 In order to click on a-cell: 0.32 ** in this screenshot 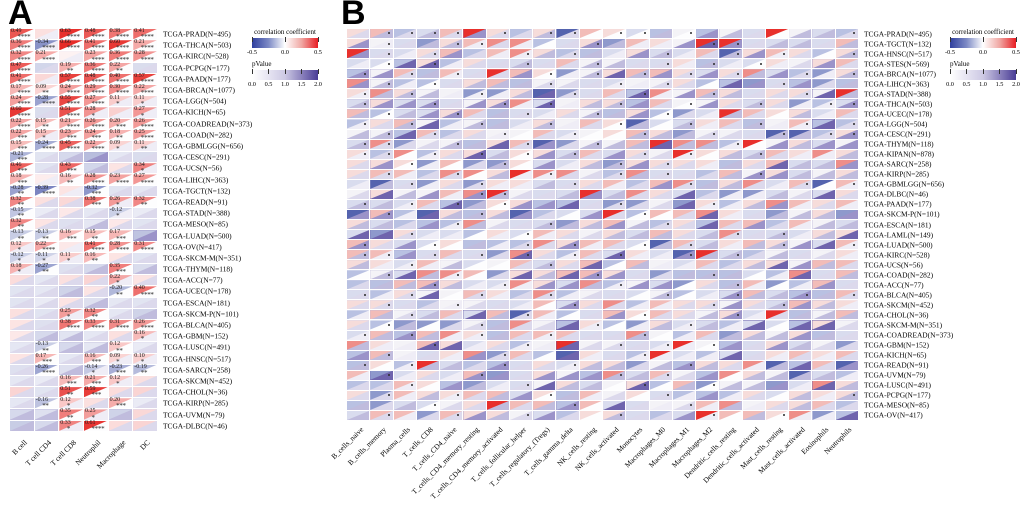, I will do `click(145, 202)`.